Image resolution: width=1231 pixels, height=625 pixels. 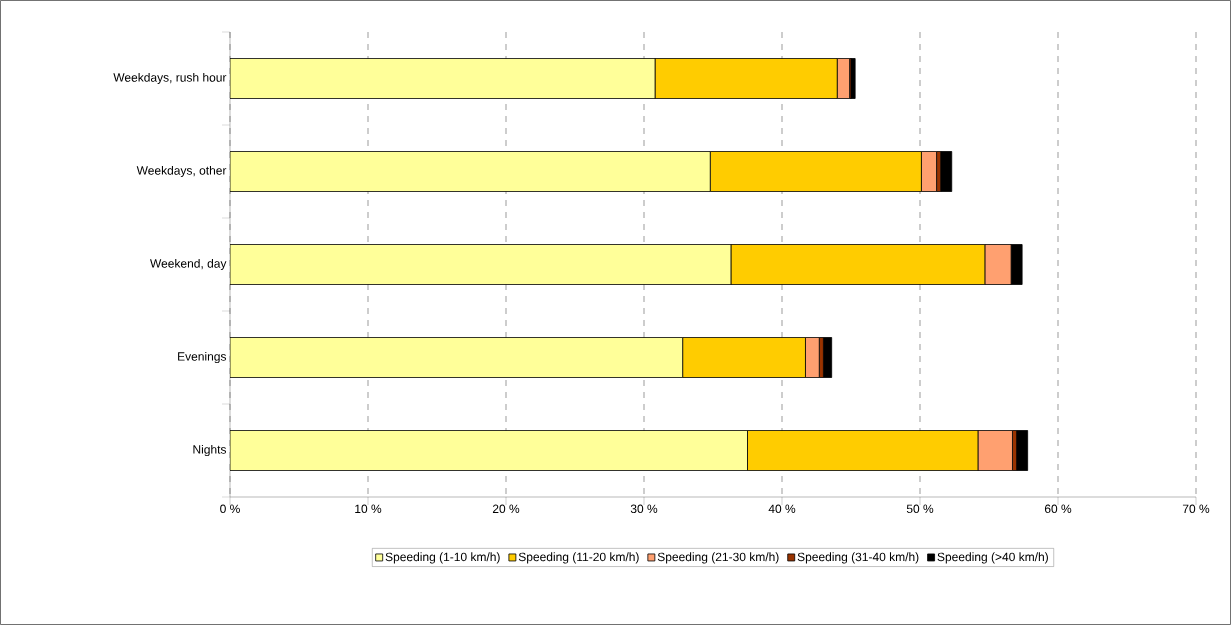 What do you see at coordinates (230, 509) in the screenshot?
I see `x-tick-label: 0 %` at bounding box center [230, 509].